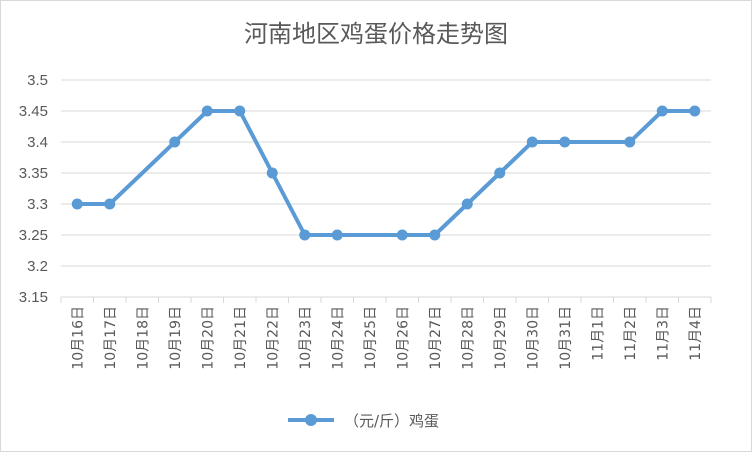 Image resolution: width=752 pixels, height=452 pixels. Describe the element at coordinates (143, 338) in the screenshot. I see `x-tick-label: 10月18日` at that location.